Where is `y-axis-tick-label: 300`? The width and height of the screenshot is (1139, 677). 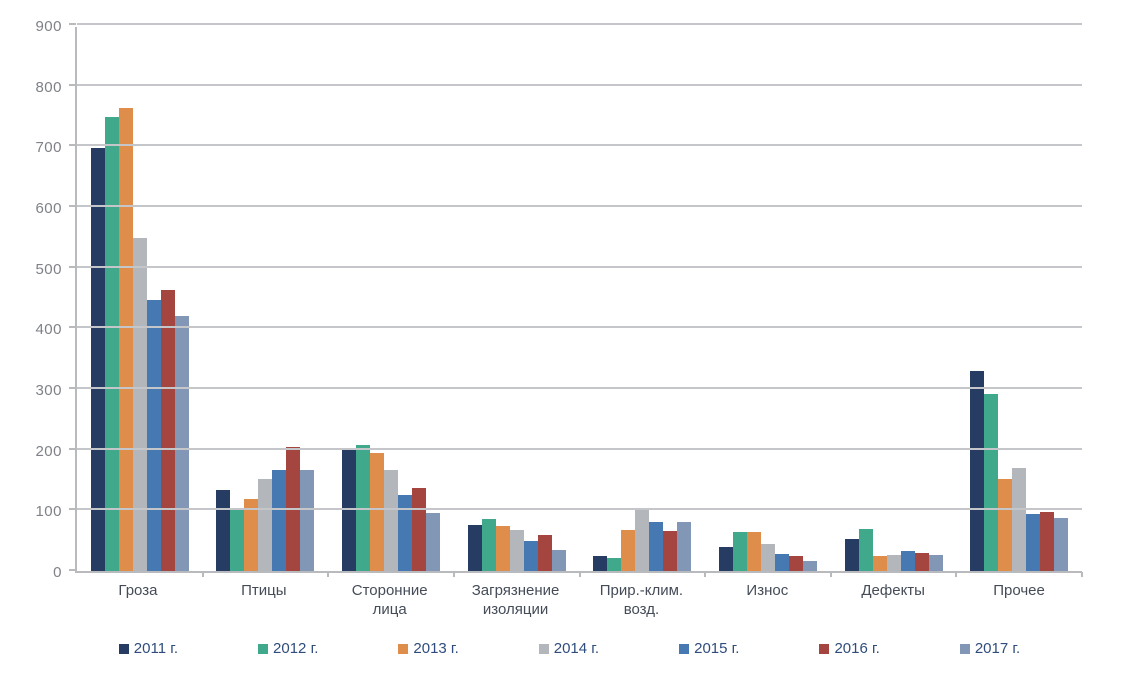 y-axis-tick-label: 300 is located at coordinates (48, 390).